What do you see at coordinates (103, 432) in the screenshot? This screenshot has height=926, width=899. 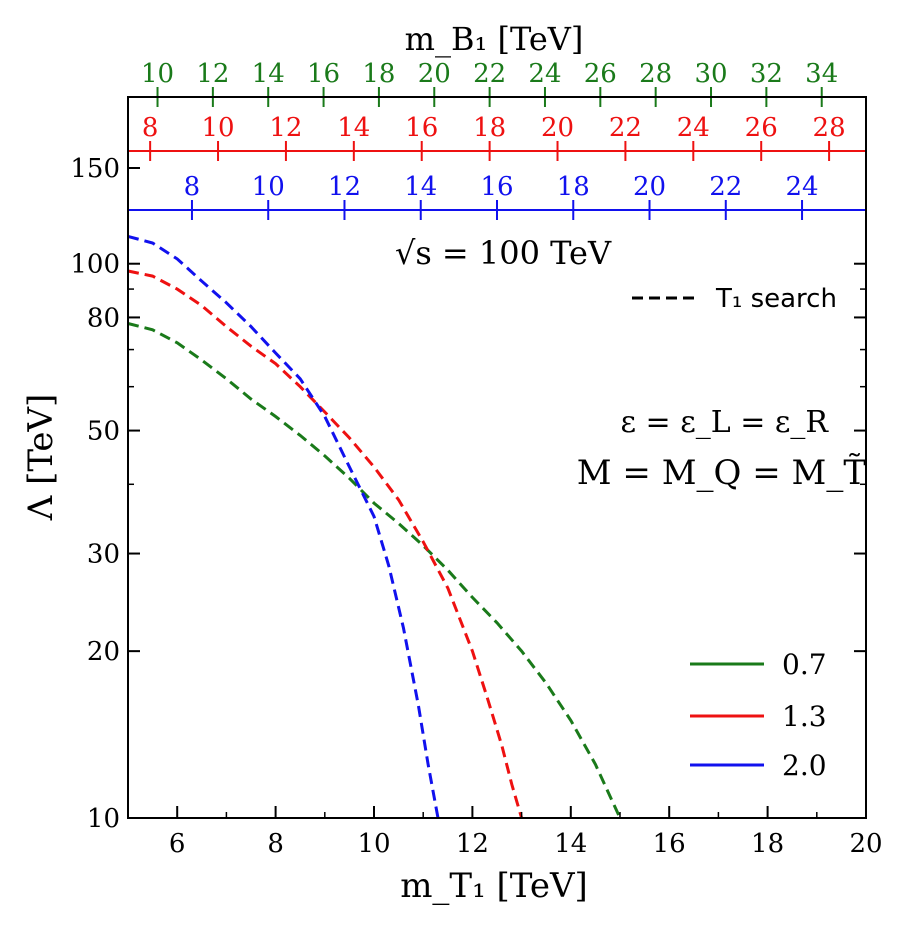 I see `y-tick-label-3: 50` at bounding box center [103, 432].